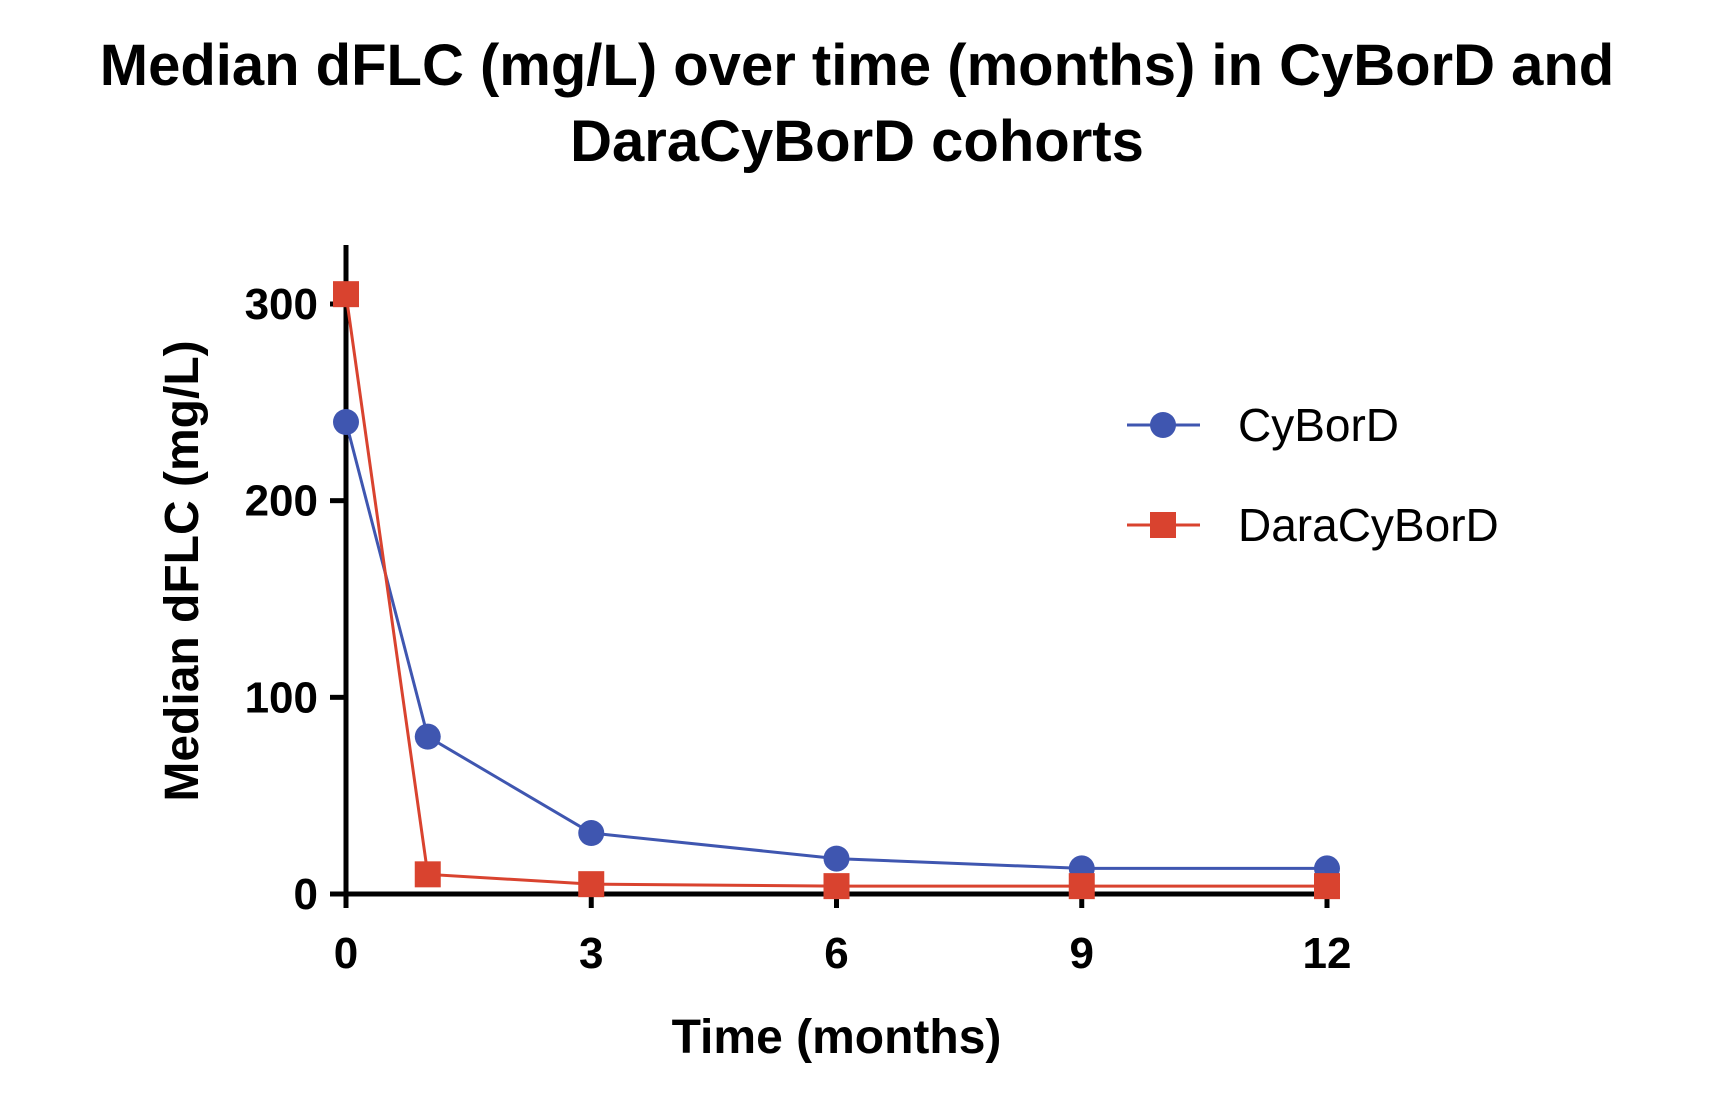  What do you see at coordinates (306, 894) in the screenshot?
I see `y-tick-label: 0` at bounding box center [306, 894].